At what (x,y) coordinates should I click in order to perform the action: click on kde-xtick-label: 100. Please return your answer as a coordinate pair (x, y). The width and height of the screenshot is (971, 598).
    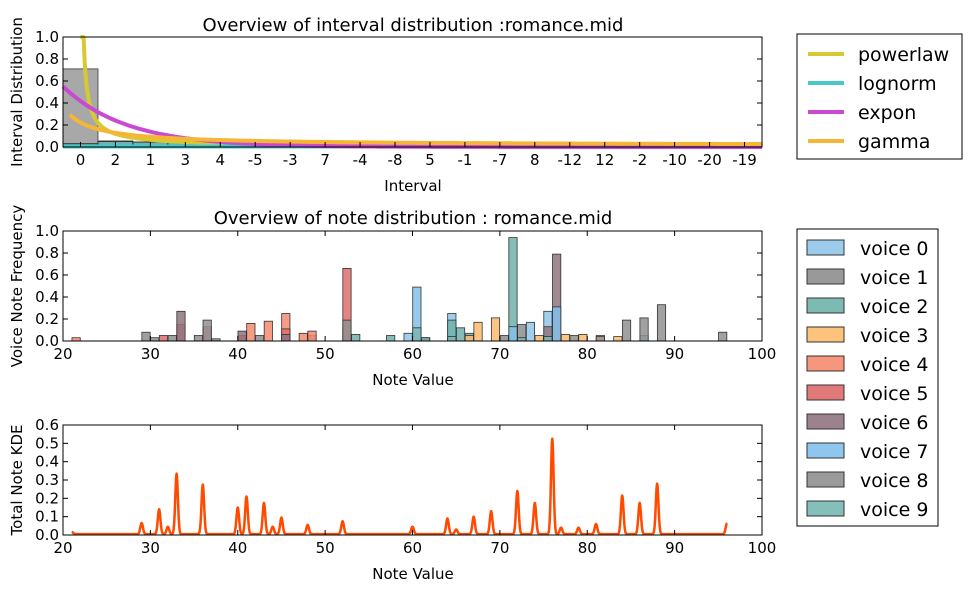
    Looking at the image, I should click on (762, 548).